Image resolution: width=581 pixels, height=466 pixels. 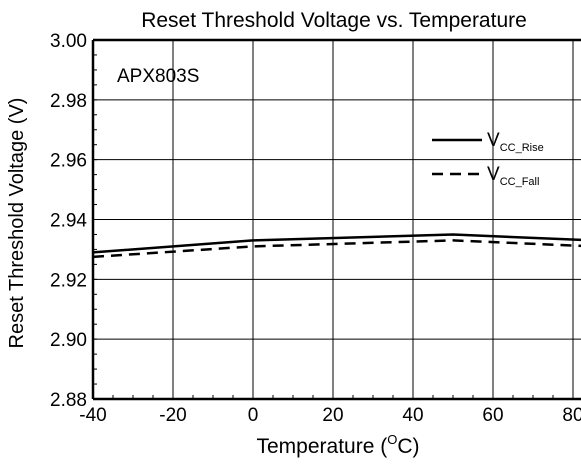 I want to click on x-tick-label: -40, so click(x=92, y=415).